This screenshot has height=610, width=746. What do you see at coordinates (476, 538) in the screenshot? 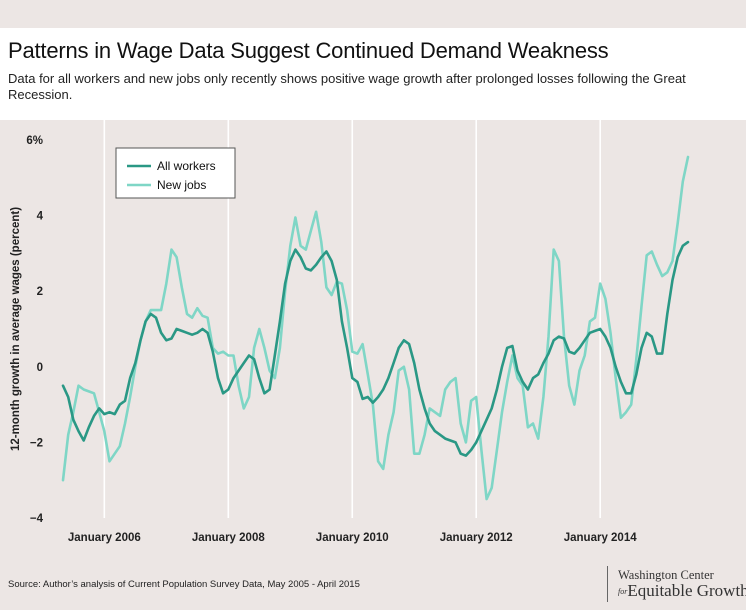
I see `x-tick-label: January 2012` at bounding box center [476, 538].